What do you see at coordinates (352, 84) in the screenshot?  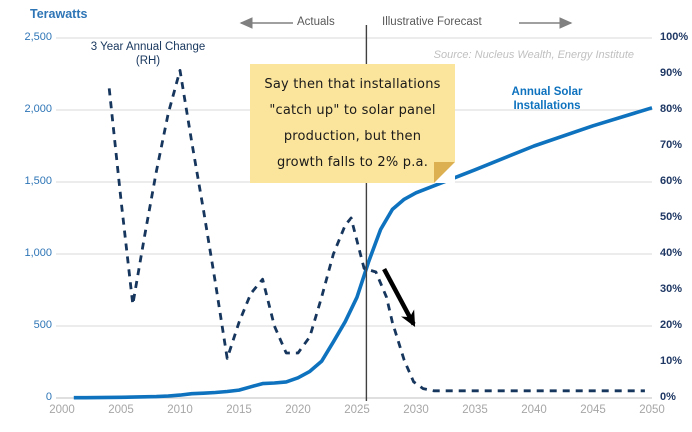 I see `sticky-note-text-line: Say then that installations` at bounding box center [352, 84].